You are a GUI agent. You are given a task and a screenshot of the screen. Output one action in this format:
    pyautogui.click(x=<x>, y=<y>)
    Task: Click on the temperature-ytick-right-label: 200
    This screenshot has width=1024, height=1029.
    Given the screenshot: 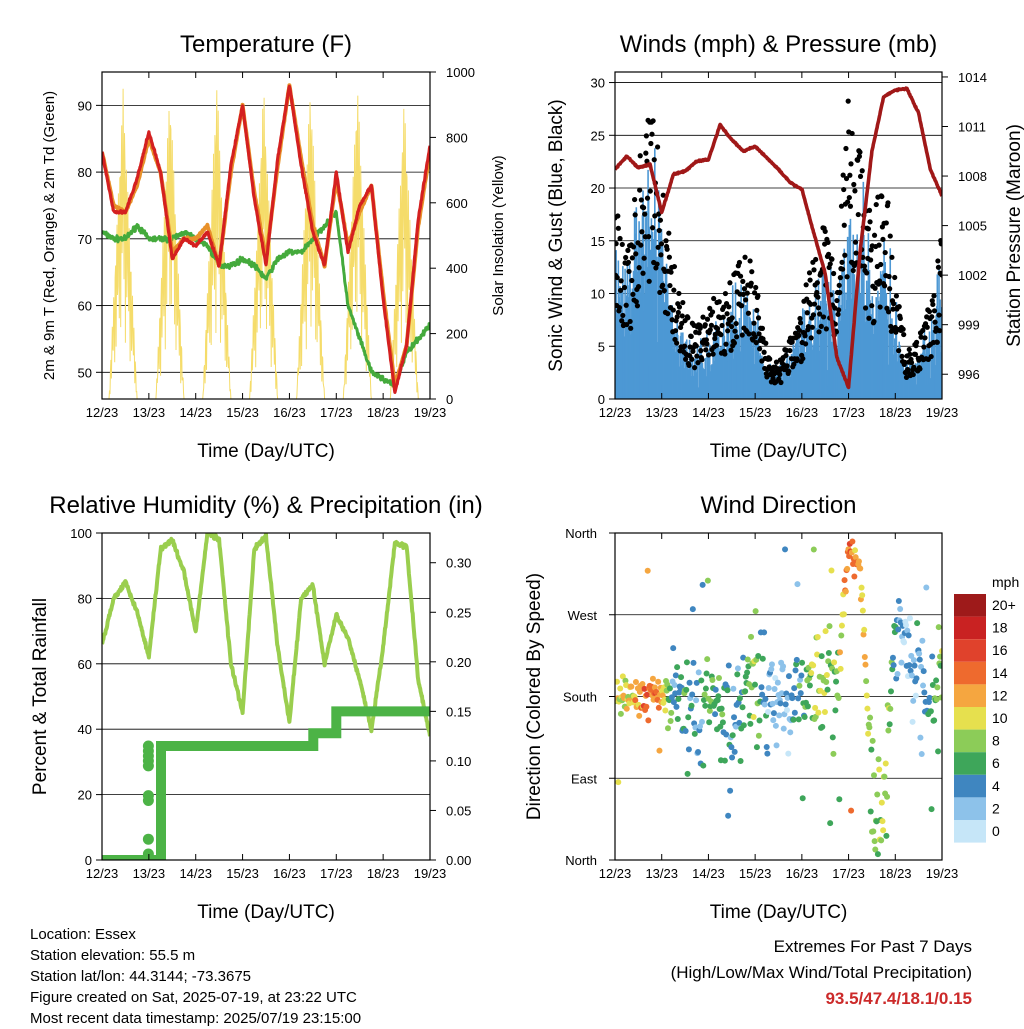 What is the action you would take?
    pyautogui.click(x=457, y=334)
    